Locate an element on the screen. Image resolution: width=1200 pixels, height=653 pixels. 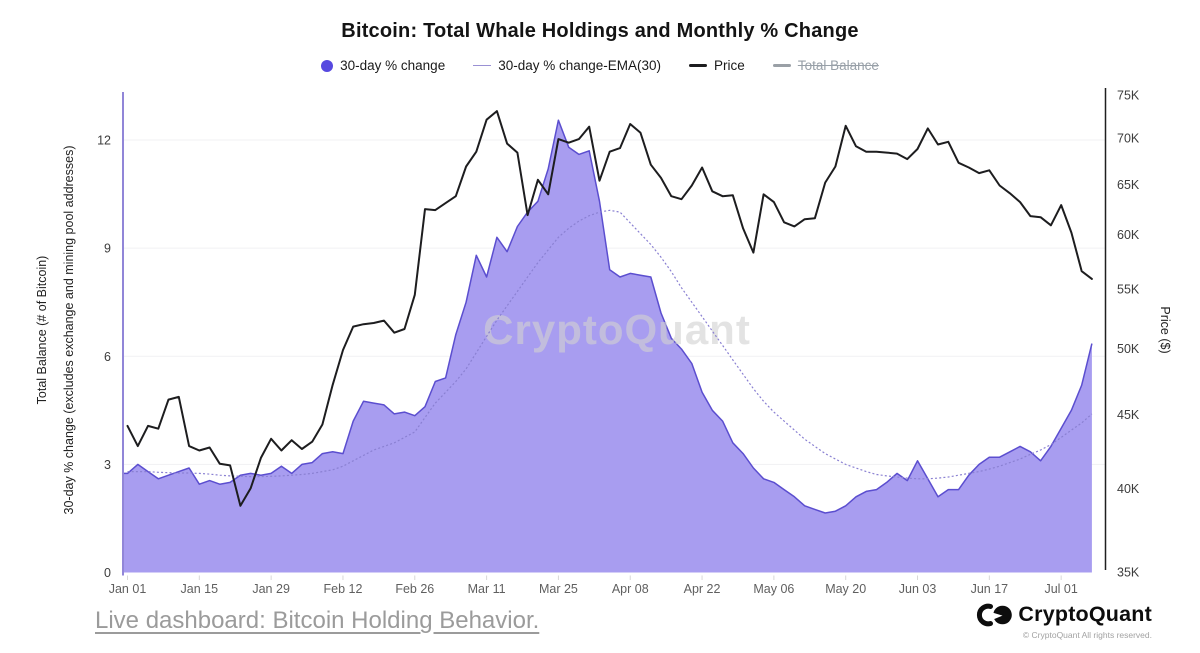
x-axis-tick-label: Apr 08 is located at coordinates (630, 589).